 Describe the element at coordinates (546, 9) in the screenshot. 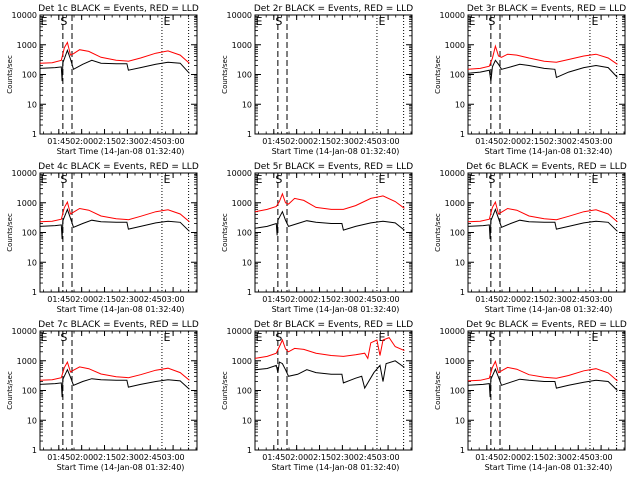

I see `panel-title: Det 3r BLACK = Events, RED = LLD` at that location.